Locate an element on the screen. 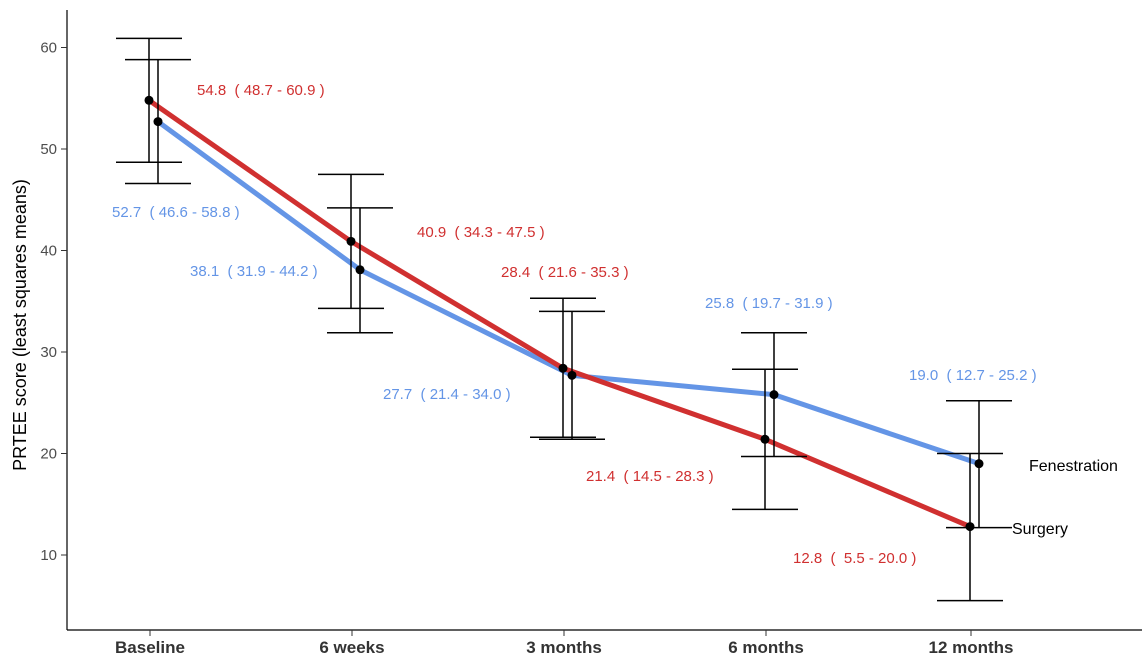 The width and height of the screenshot is (1142, 659). y-tick-label: 10 is located at coordinates (48, 555).